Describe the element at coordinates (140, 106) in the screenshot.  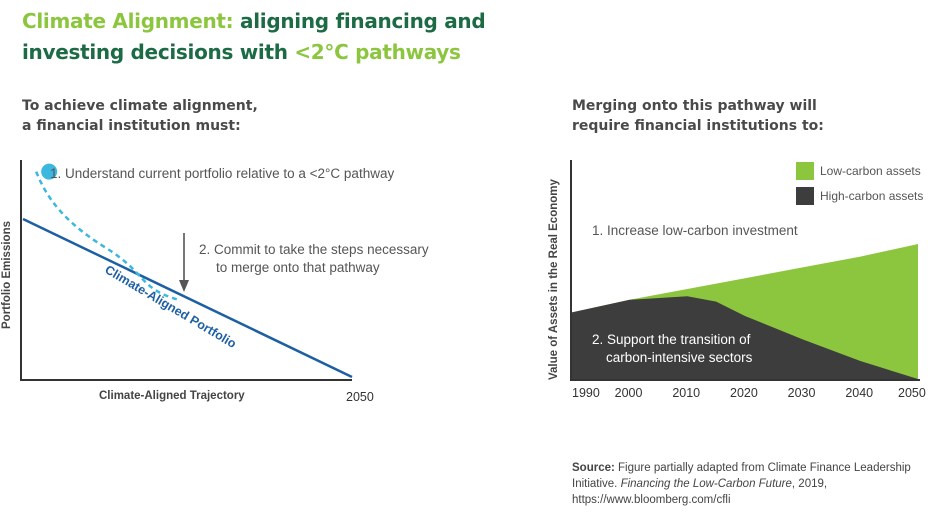
I see `left-heading-line1: To achieve climate alignment,` at that location.